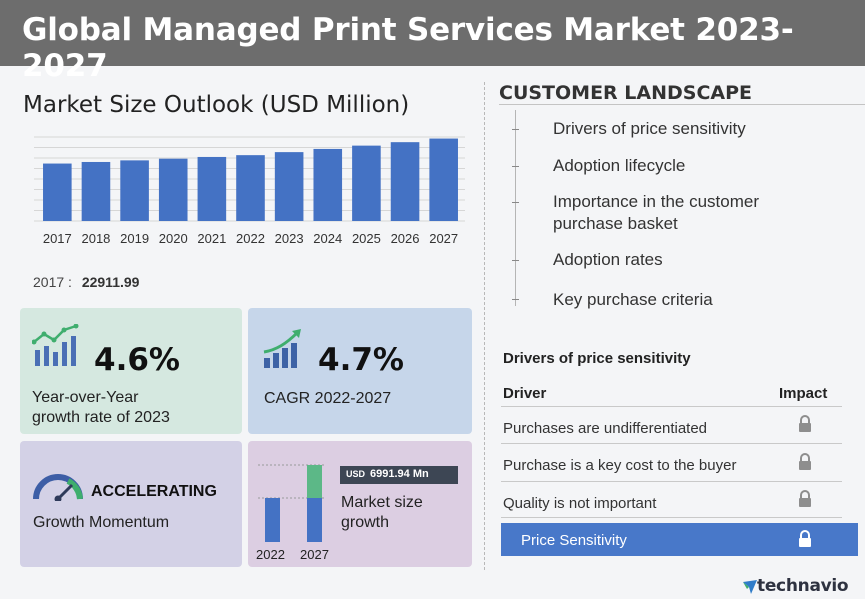  What do you see at coordinates (55, 345) in the screenshot?
I see `growth-chart-icon` at bounding box center [55, 345].